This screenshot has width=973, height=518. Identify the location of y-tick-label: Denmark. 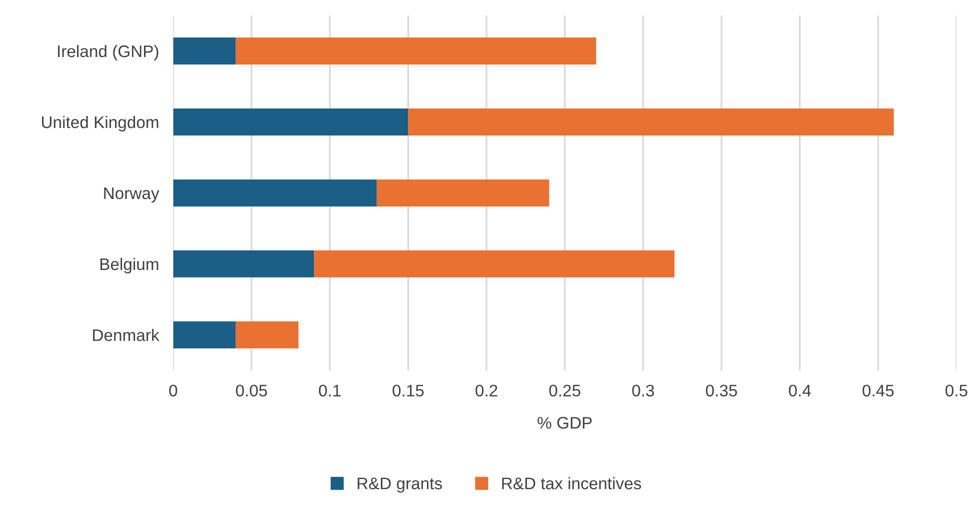
(126, 335).